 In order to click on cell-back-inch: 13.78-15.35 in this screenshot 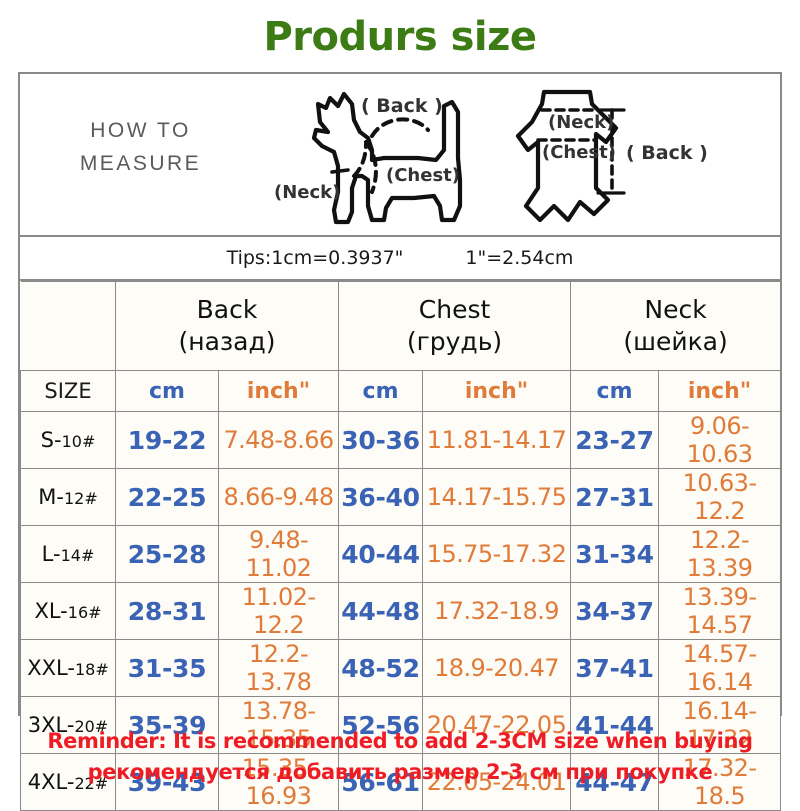, I will do `click(278, 725)`.